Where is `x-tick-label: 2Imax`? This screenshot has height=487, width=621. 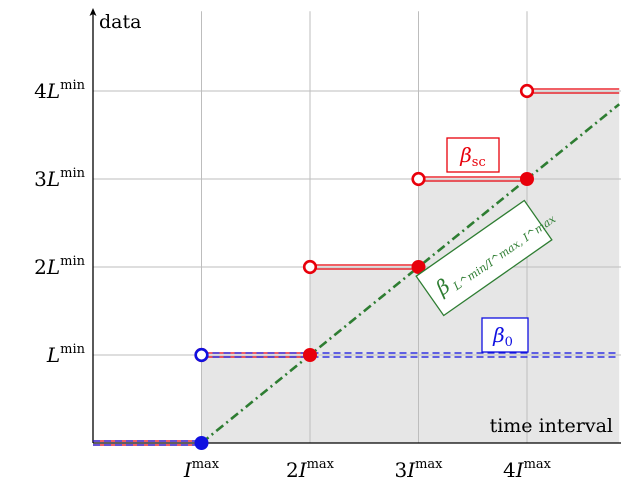 x-tick-label: 2Imax is located at coordinates (310, 469).